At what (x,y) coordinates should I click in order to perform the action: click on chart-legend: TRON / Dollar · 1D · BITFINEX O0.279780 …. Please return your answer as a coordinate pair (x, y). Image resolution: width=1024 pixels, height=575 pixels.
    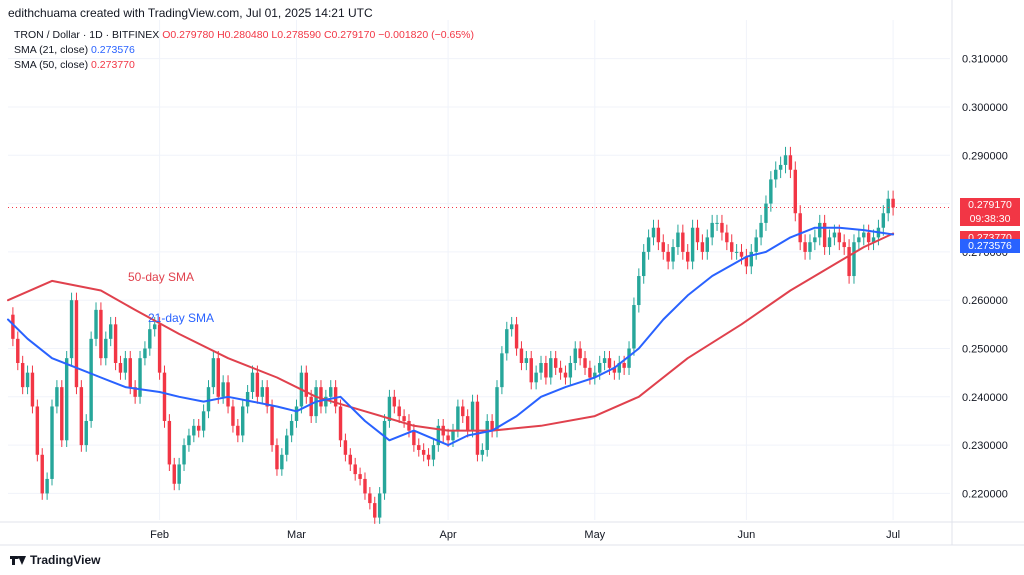
    Looking at the image, I should click on (244, 50).